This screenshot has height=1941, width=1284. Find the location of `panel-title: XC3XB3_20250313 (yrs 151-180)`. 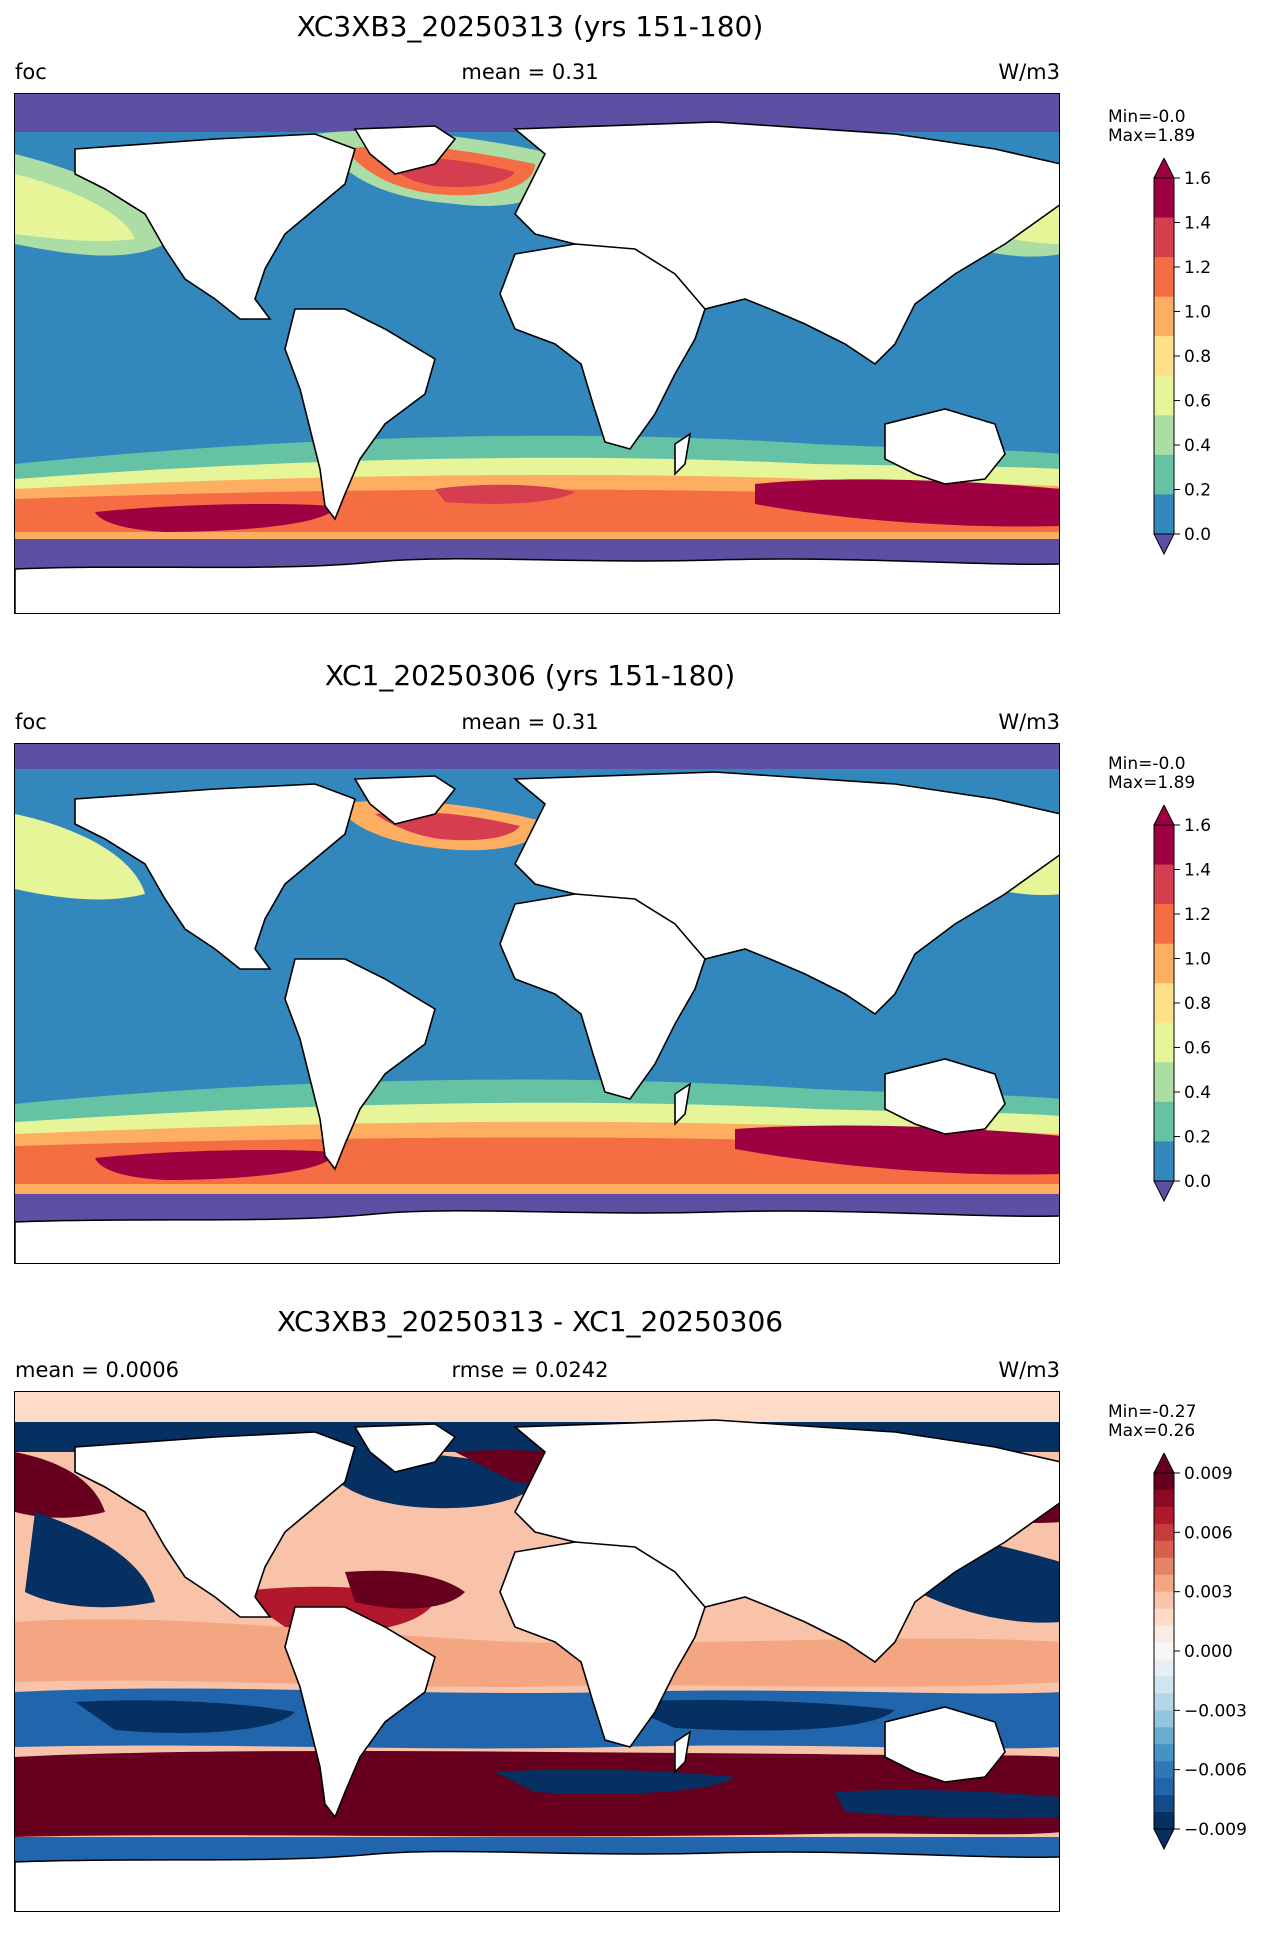

panel-title: XC3XB3_20250313 (yrs 151-180) is located at coordinates (530, 26).